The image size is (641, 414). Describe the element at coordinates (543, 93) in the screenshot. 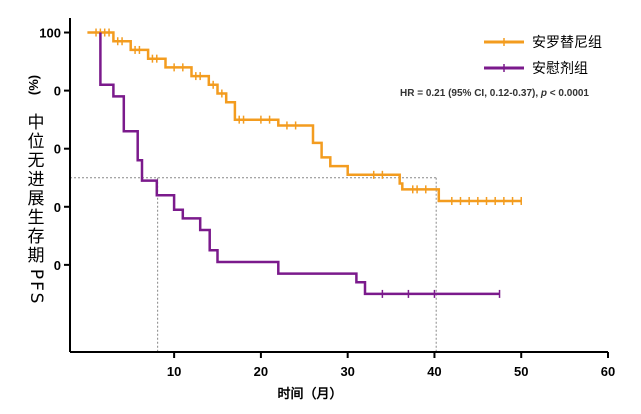

I see `hr-p-symbol: p` at that location.